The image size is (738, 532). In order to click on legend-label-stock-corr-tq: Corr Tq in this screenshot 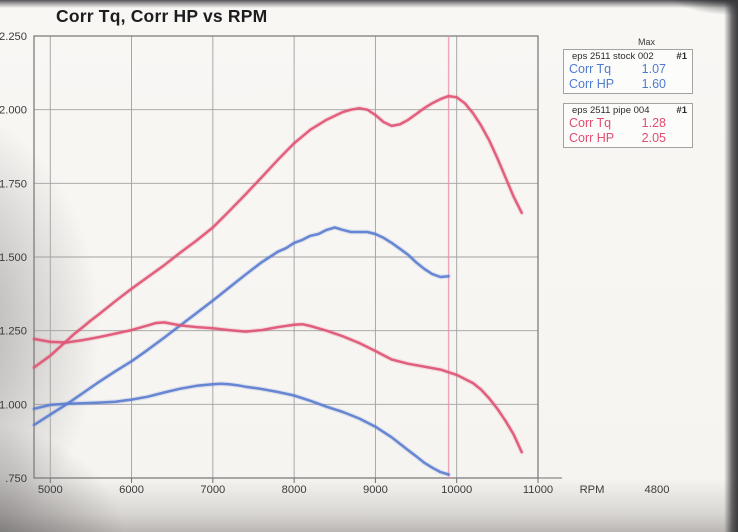, I will do `click(590, 69)`.